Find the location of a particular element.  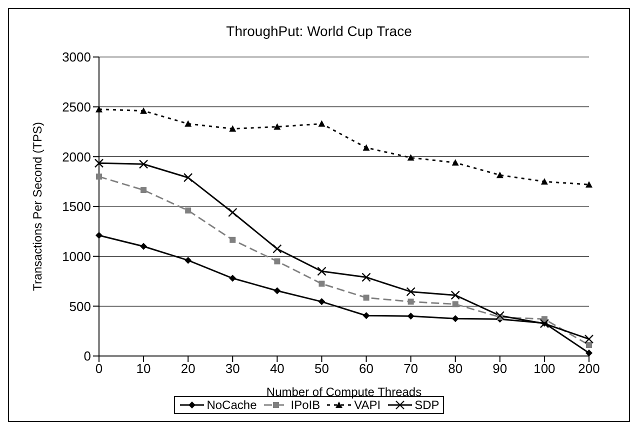

x-tick-label: 20 is located at coordinates (188, 368).